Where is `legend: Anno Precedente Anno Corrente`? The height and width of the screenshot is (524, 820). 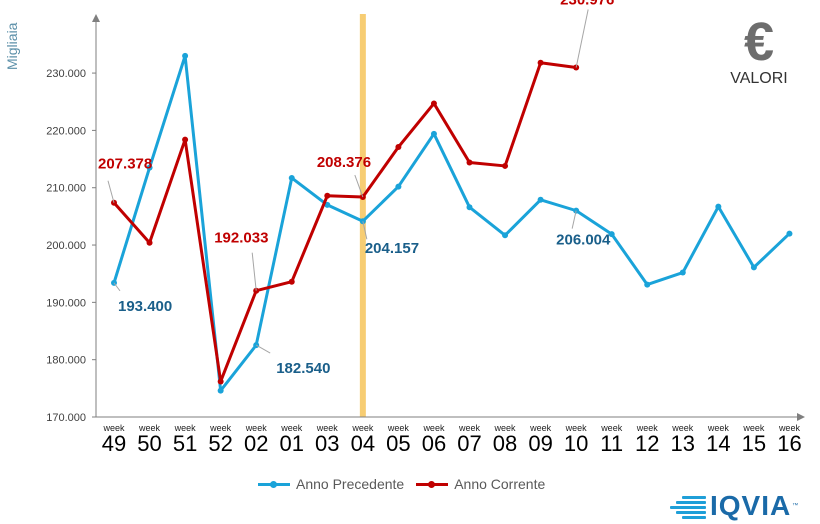 legend: Anno Precedente Anno Corrente is located at coordinates (401, 484).